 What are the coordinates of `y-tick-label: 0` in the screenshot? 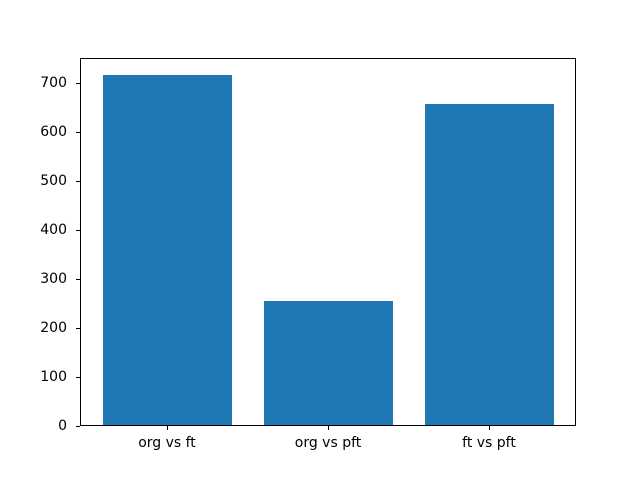 It's located at (62, 426).